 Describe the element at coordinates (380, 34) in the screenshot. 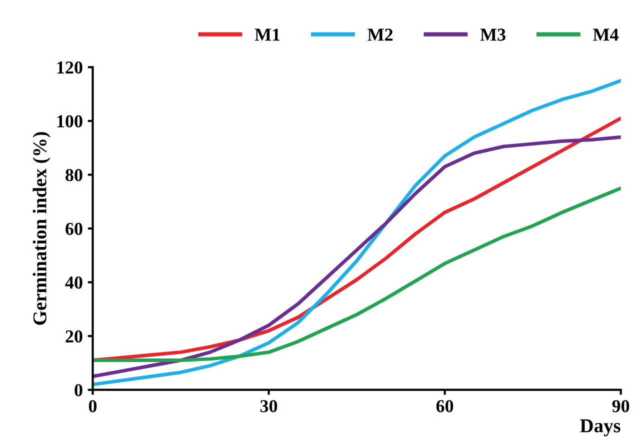

I see `legend-label: M2` at that location.